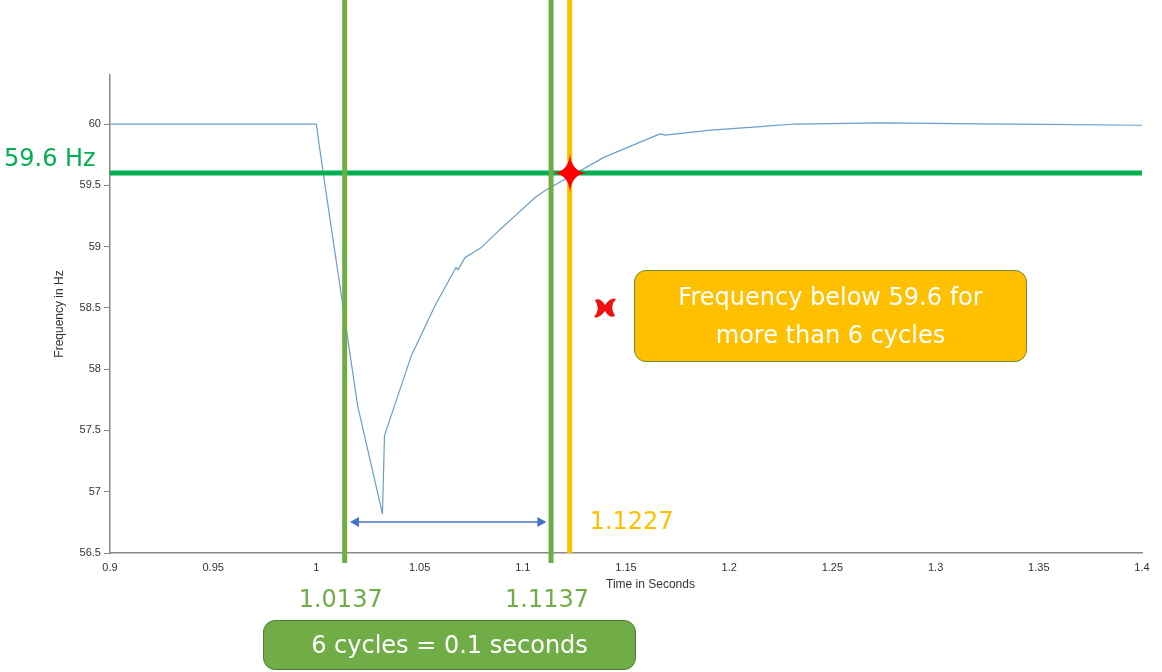 The image size is (1162, 672). What do you see at coordinates (547, 599) in the screenshot?
I see `ref-line-label: 1.1137` at bounding box center [547, 599].